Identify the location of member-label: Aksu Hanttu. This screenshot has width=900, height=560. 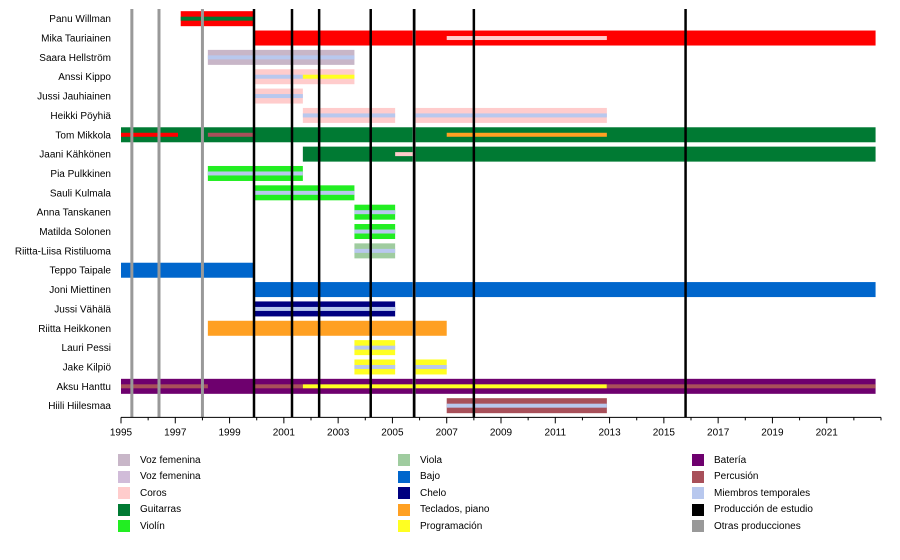
(84, 387).